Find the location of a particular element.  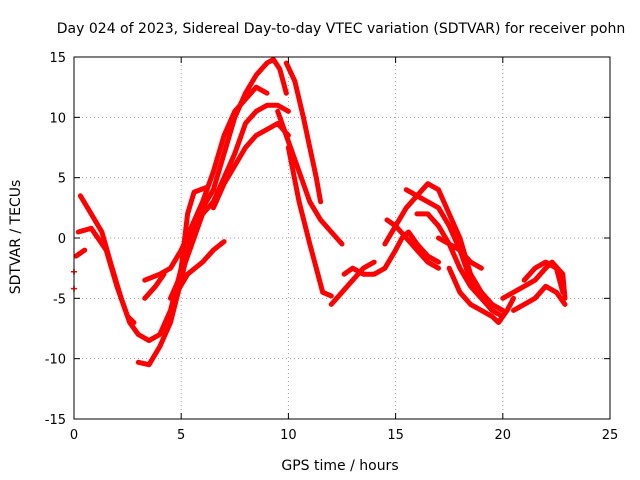

y-tick-label: -15 is located at coordinates (55, 420).